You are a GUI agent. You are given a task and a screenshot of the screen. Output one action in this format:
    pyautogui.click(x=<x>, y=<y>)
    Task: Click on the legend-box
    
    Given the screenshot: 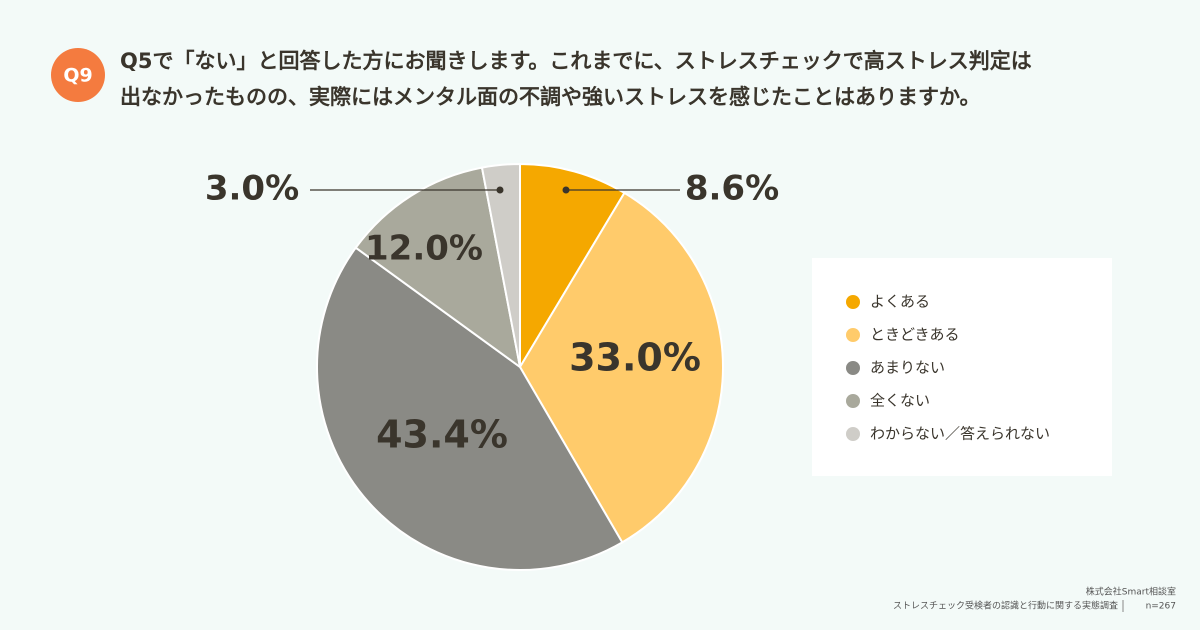 What is the action you would take?
    pyautogui.click(x=962, y=367)
    